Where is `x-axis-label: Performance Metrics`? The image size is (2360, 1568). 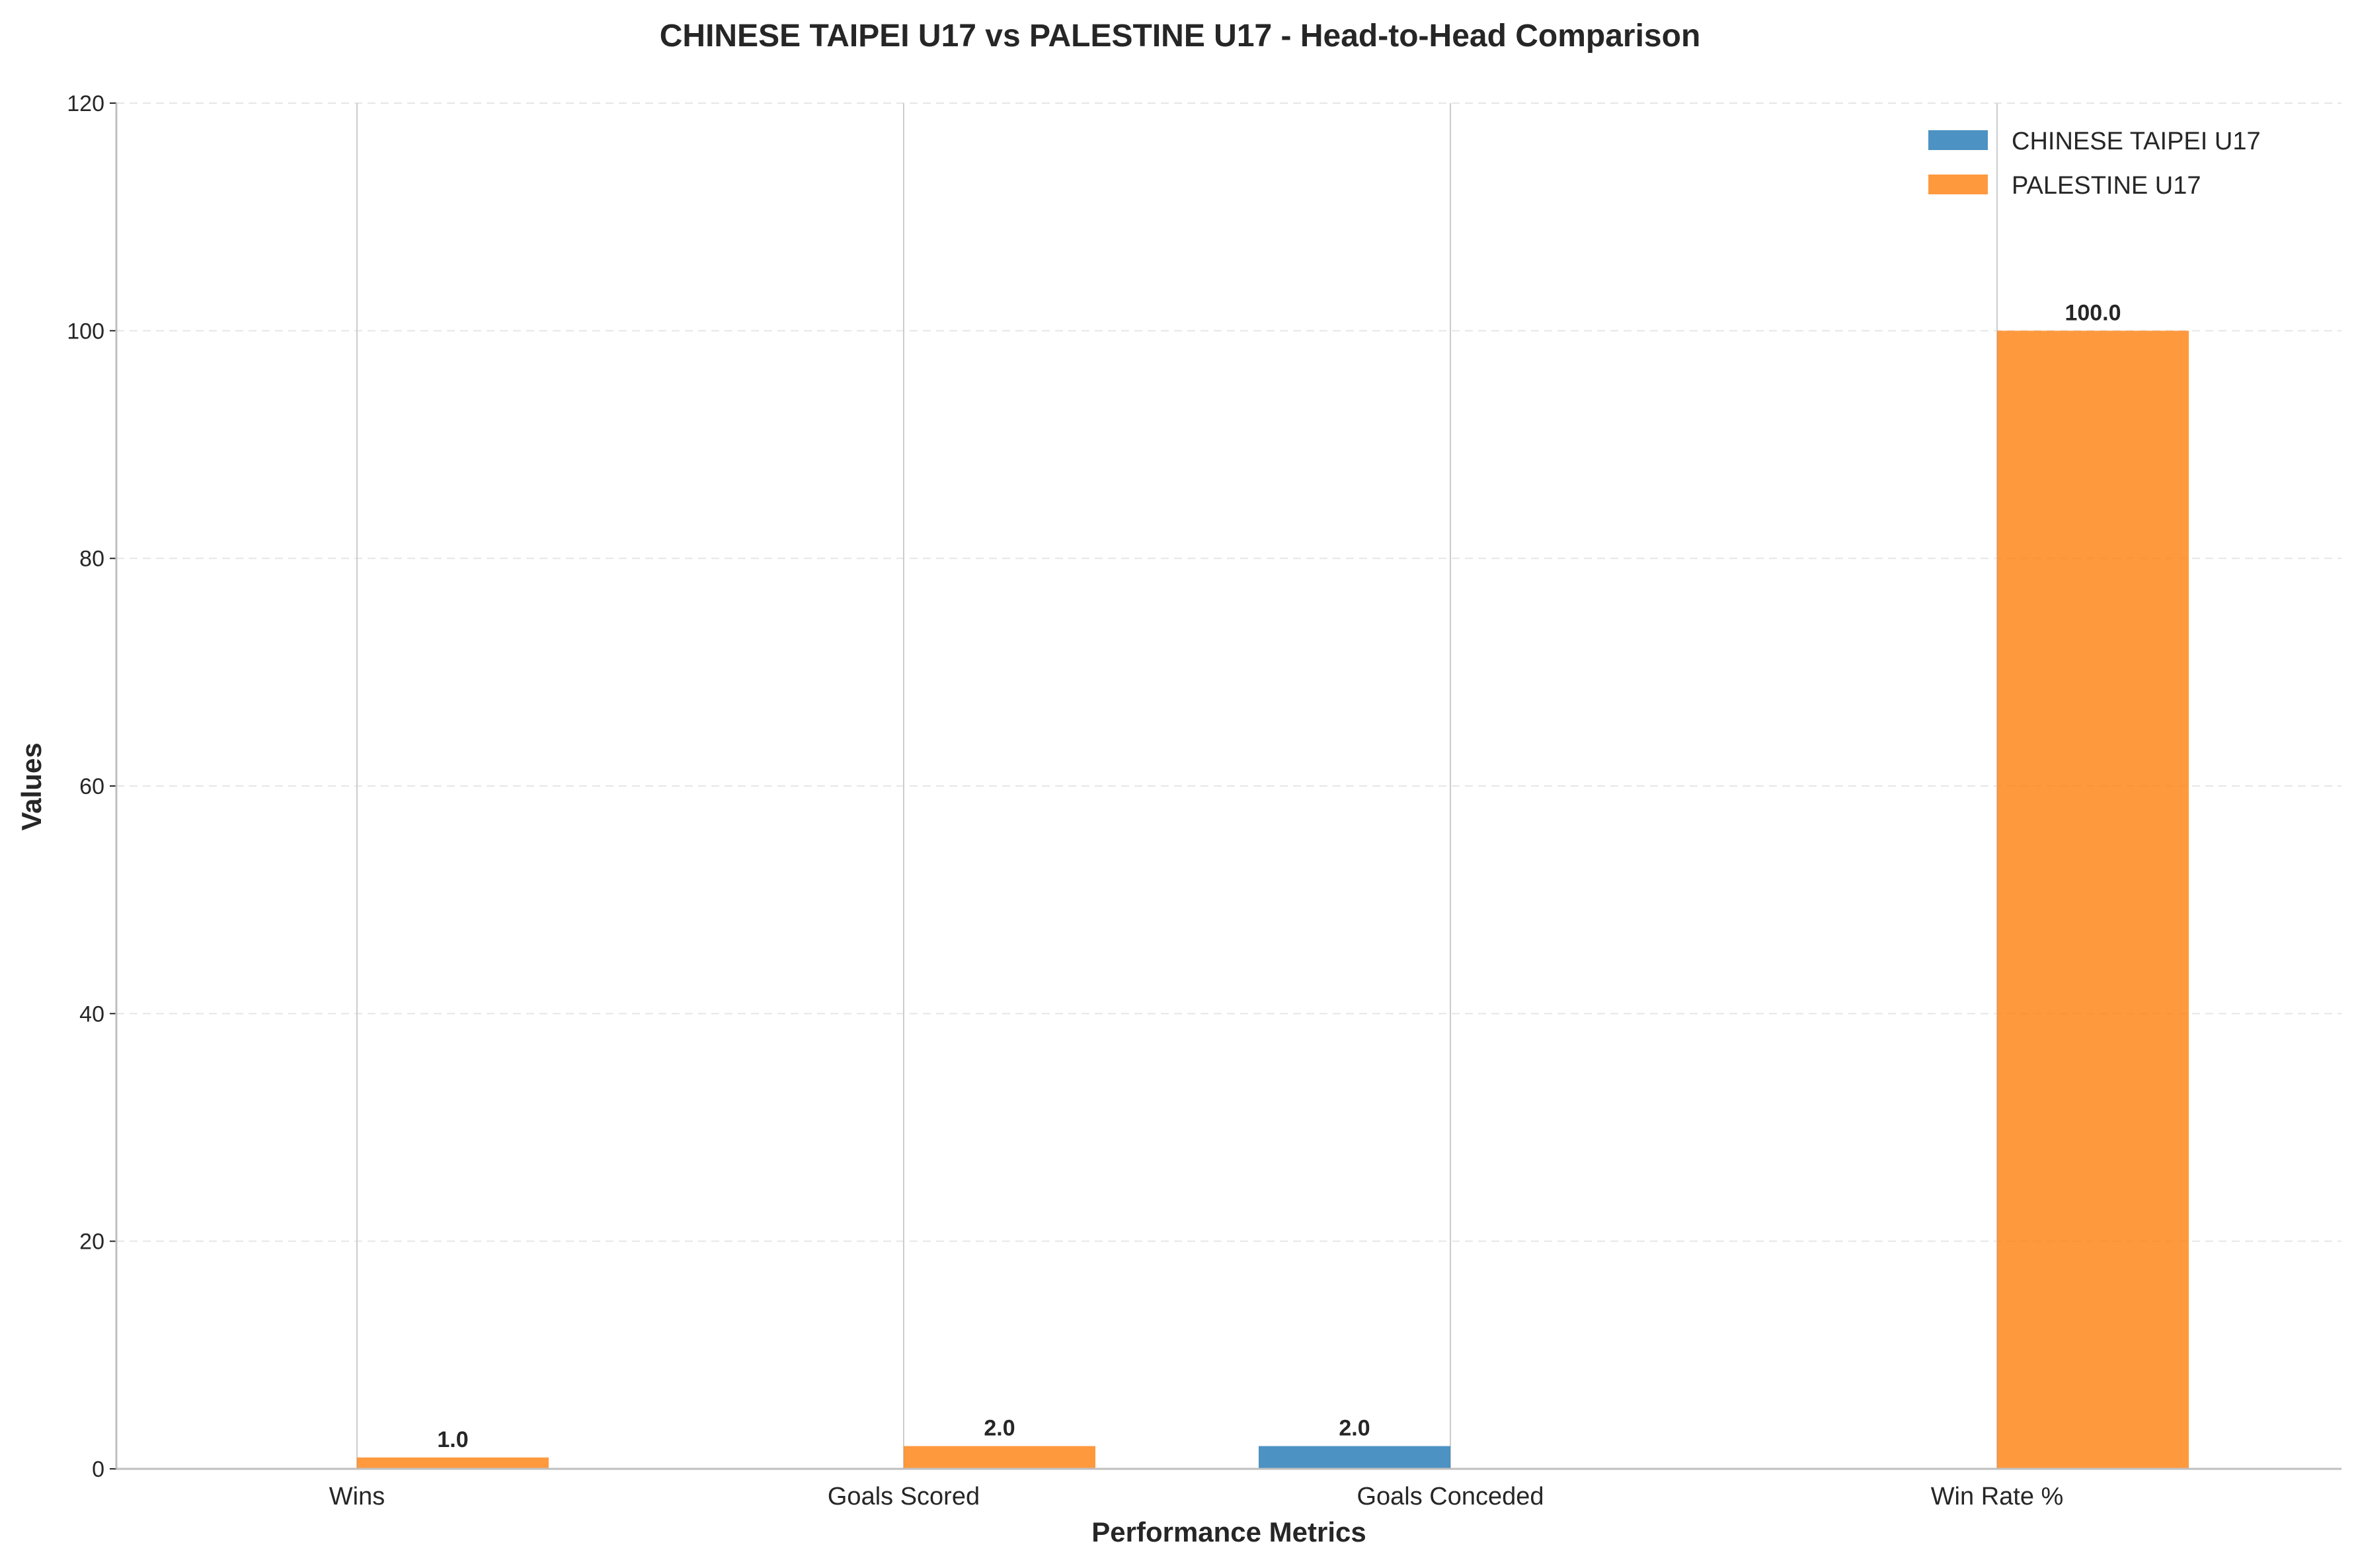 x-axis-label: Performance Metrics is located at coordinates (1228, 1532).